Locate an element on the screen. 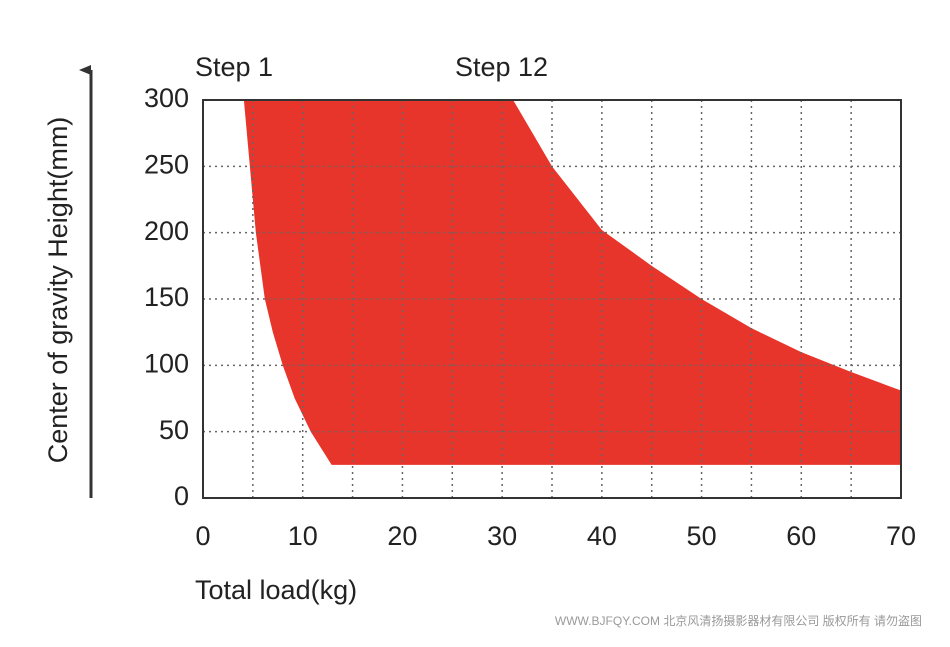 This screenshot has height=647, width=950. y-tick-label: 300 is located at coordinates (166, 98).